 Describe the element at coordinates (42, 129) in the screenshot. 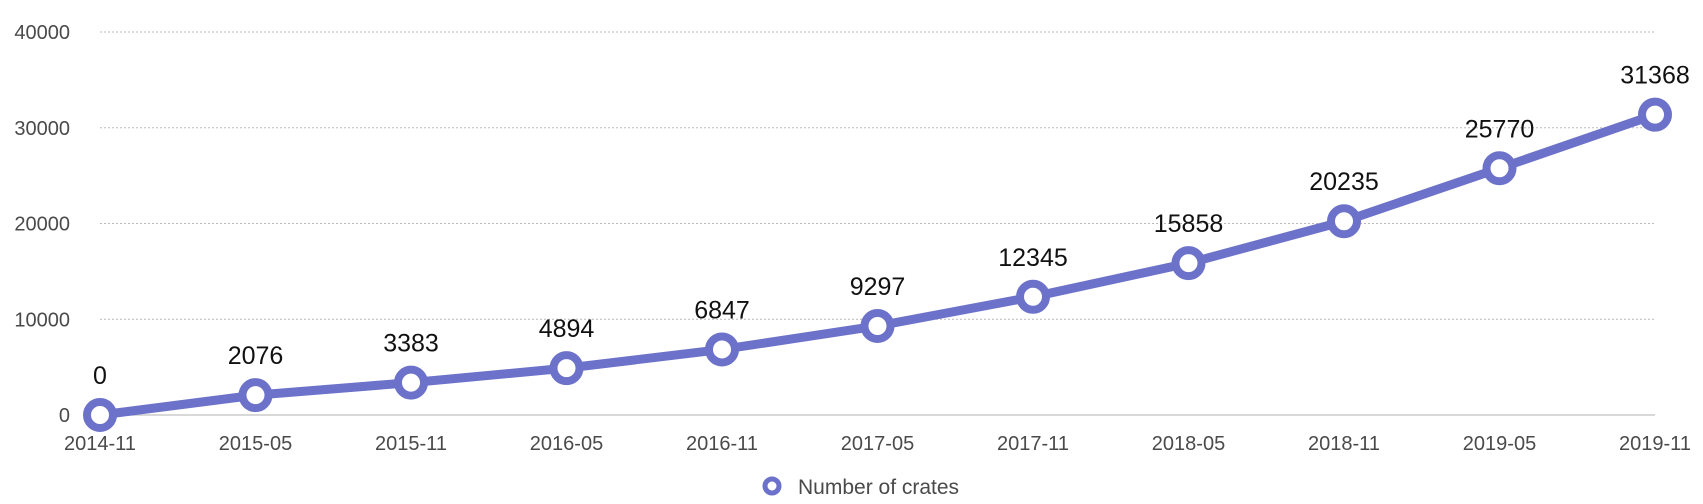

I see `y-tick-label: 30000` at that location.